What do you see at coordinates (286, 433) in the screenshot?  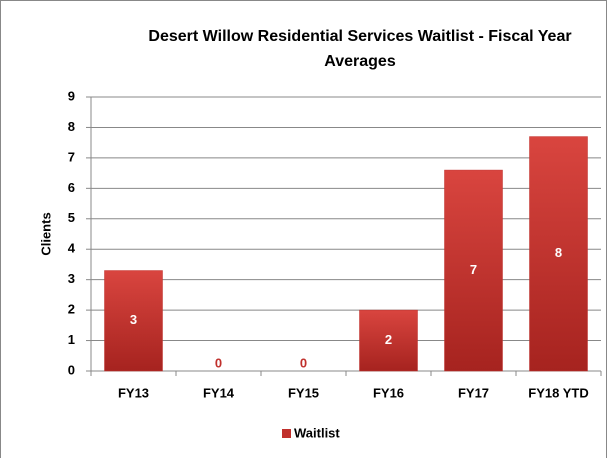 I see `legend-swatch` at bounding box center [286, 433].